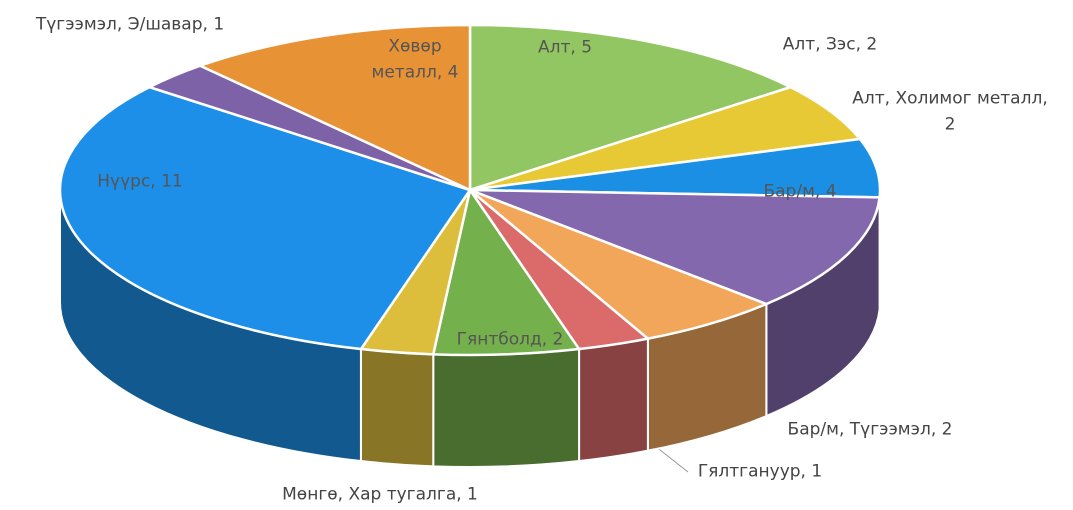 Image resolution: width=1073 pixels, height=510 pixels. What do you see at coordinates (510, 339) in the screenshot?
I see `data-label: Гянтболд, 2` at bounding box center [510, 339].